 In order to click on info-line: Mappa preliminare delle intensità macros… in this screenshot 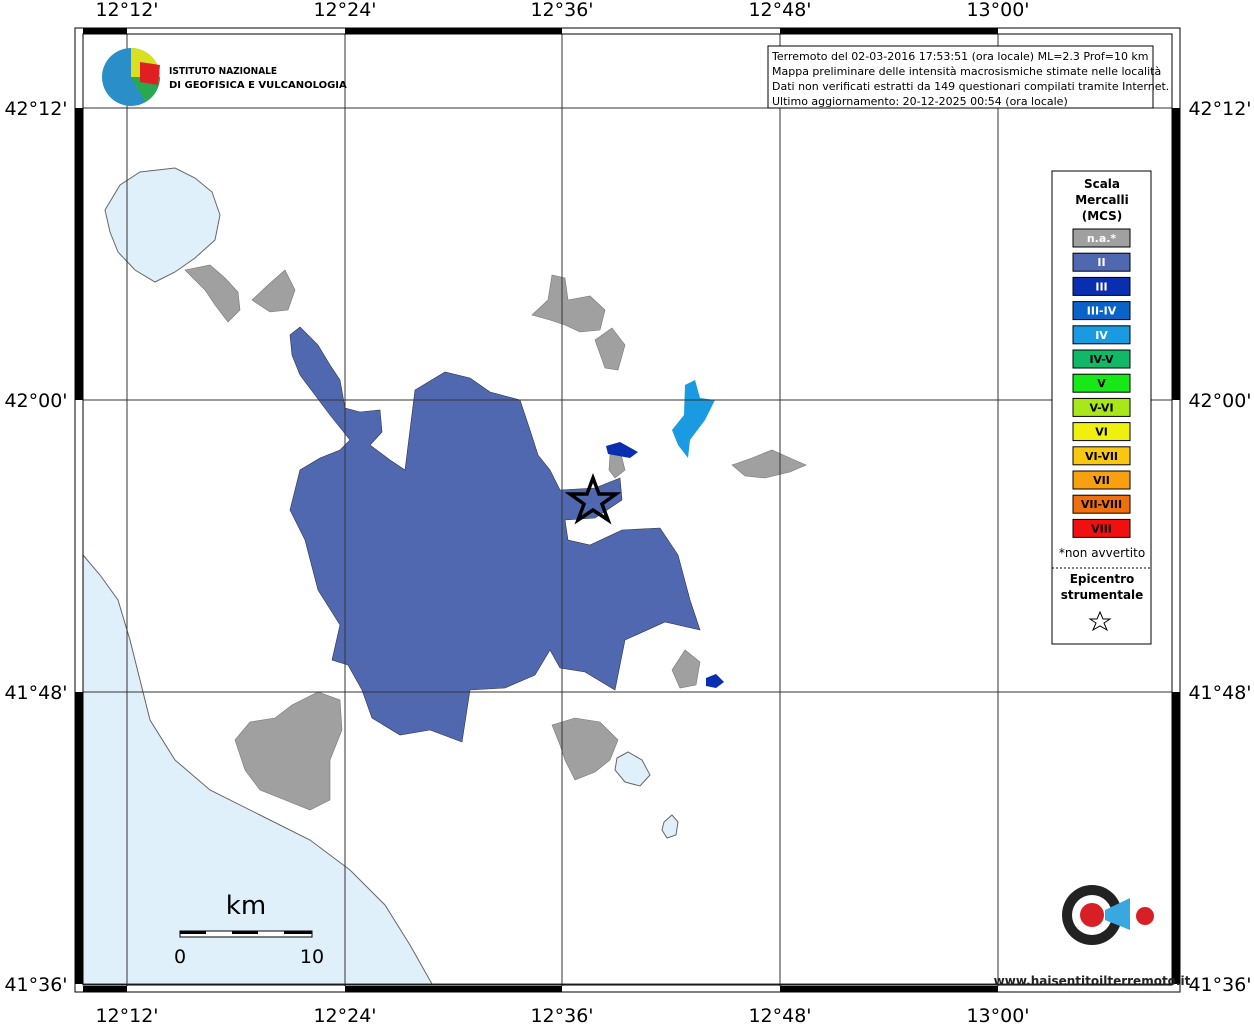, I will do `click(966, 71)`.